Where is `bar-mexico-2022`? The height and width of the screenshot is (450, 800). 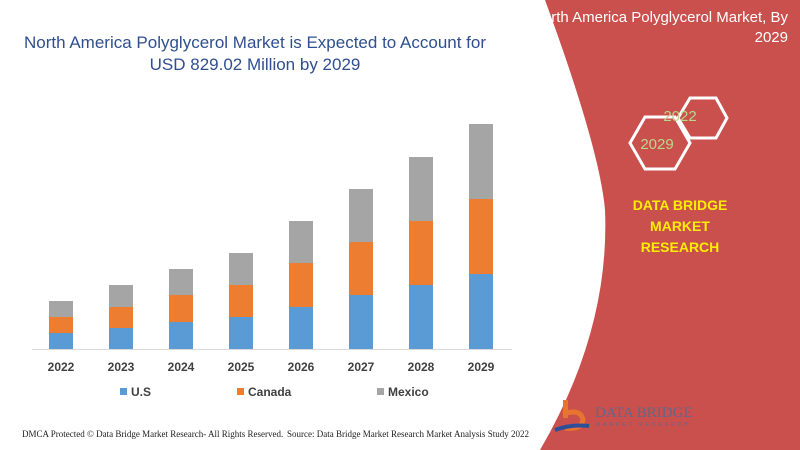 bar-mexico-2022 is located at coordinates (61, 309).